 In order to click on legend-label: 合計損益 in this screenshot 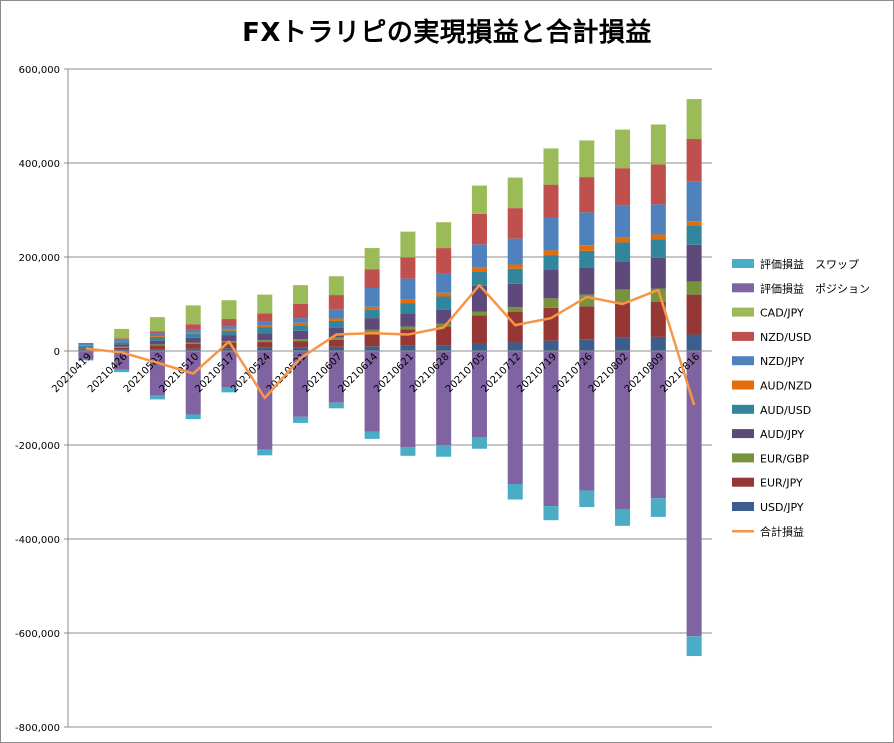, I will do `click(782, 531)`.